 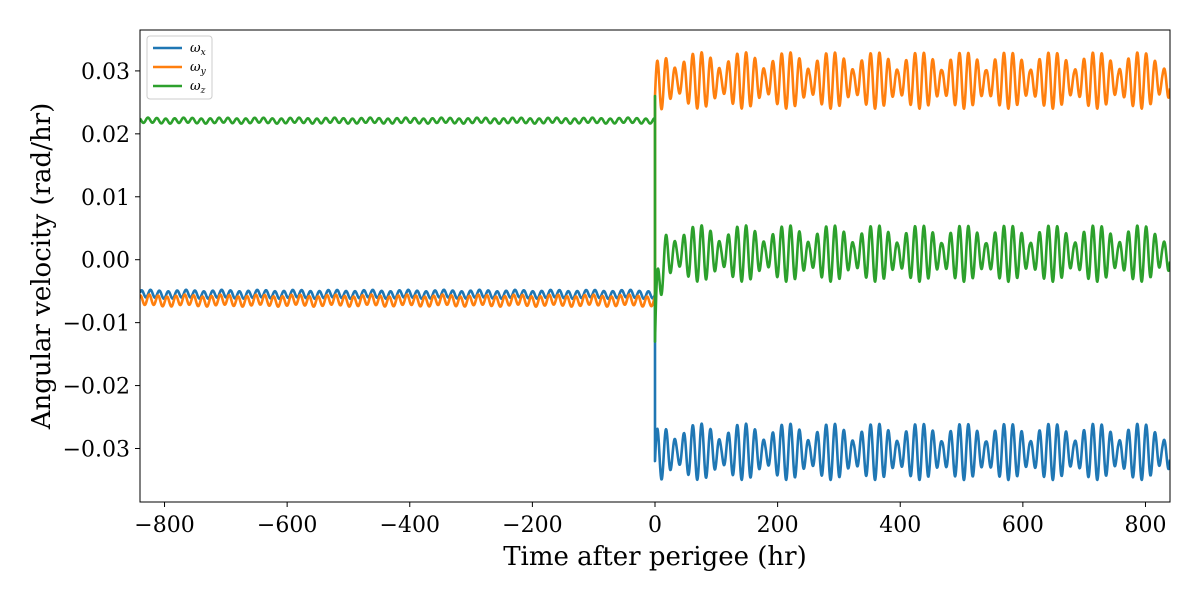 What do you see at coordinates (532, 525) in the screenshot?
I see `x-tick-label: −200` at bounding box center [532, 525].